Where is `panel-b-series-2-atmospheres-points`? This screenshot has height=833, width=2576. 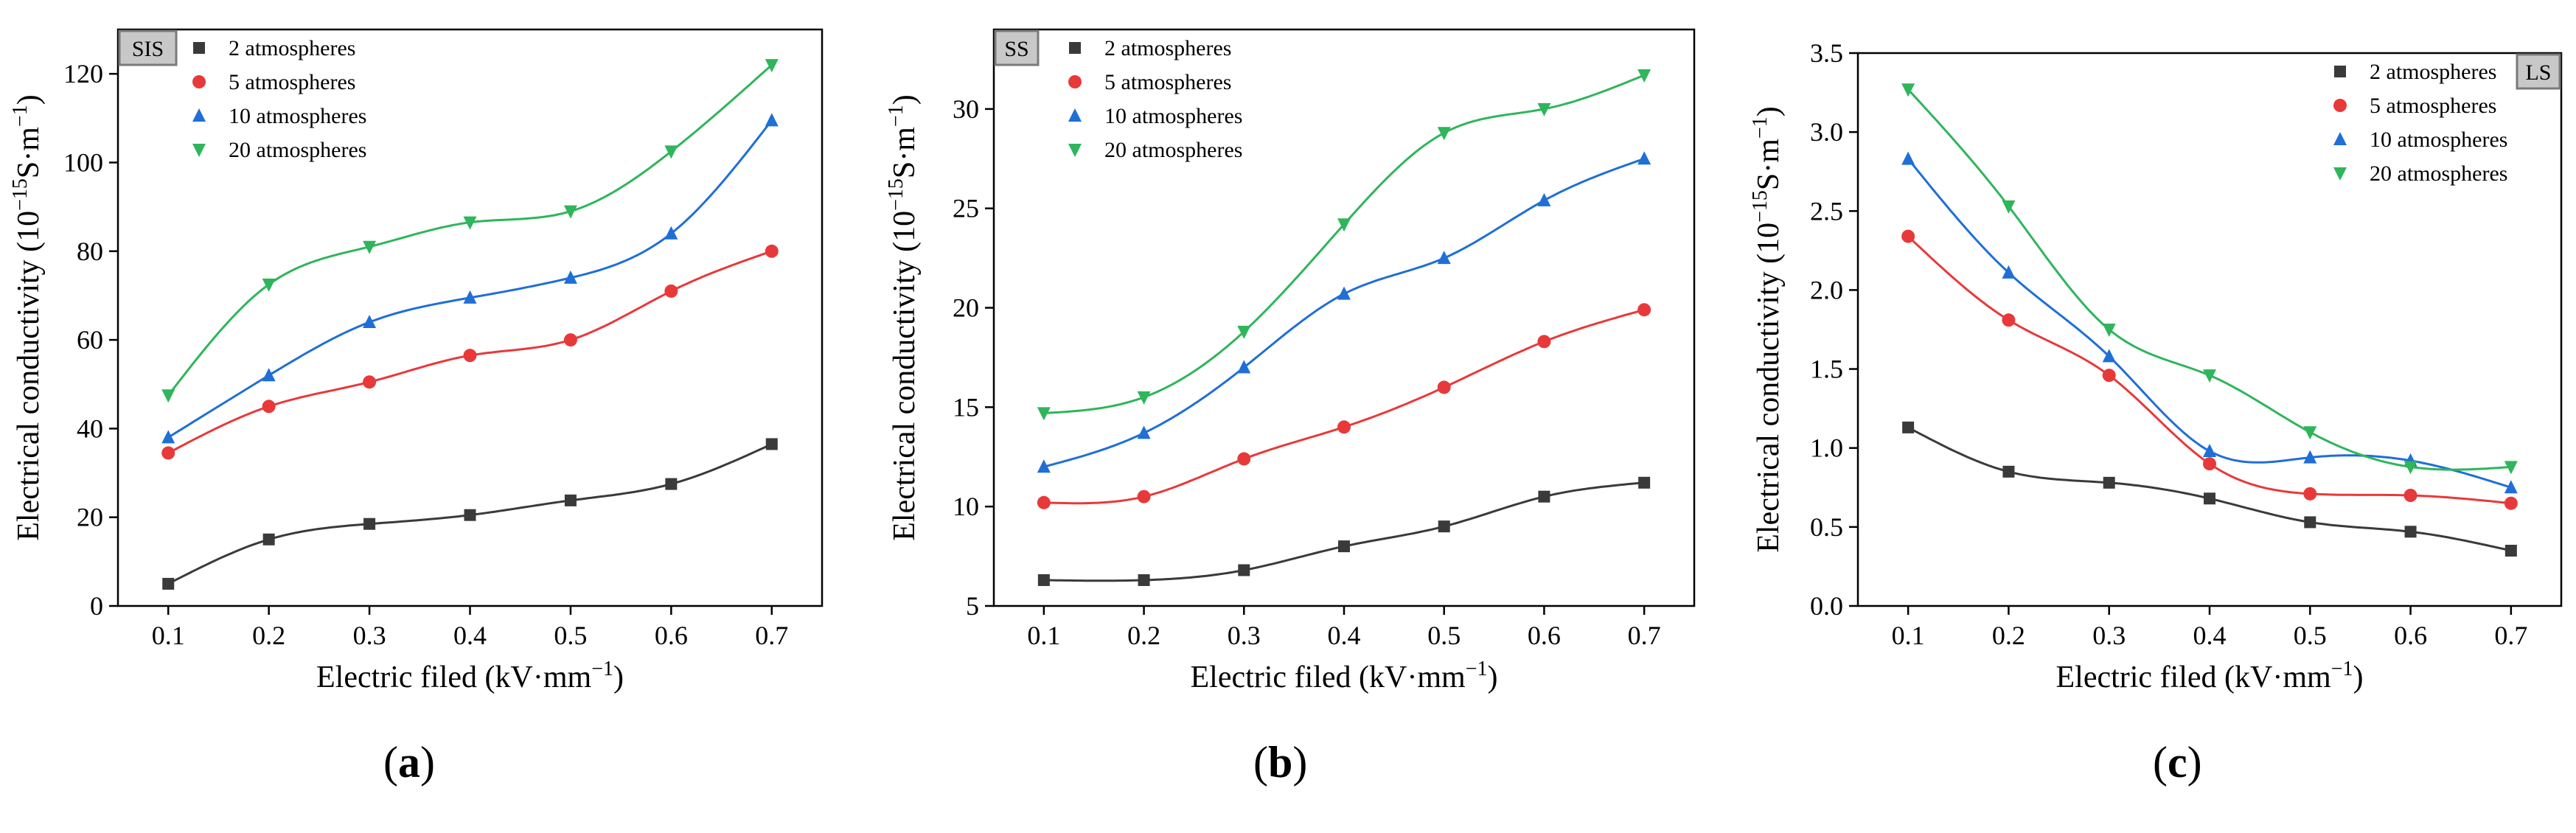 panel-b-series-2-atmospheres-points is located at coordinates (1344, 531).